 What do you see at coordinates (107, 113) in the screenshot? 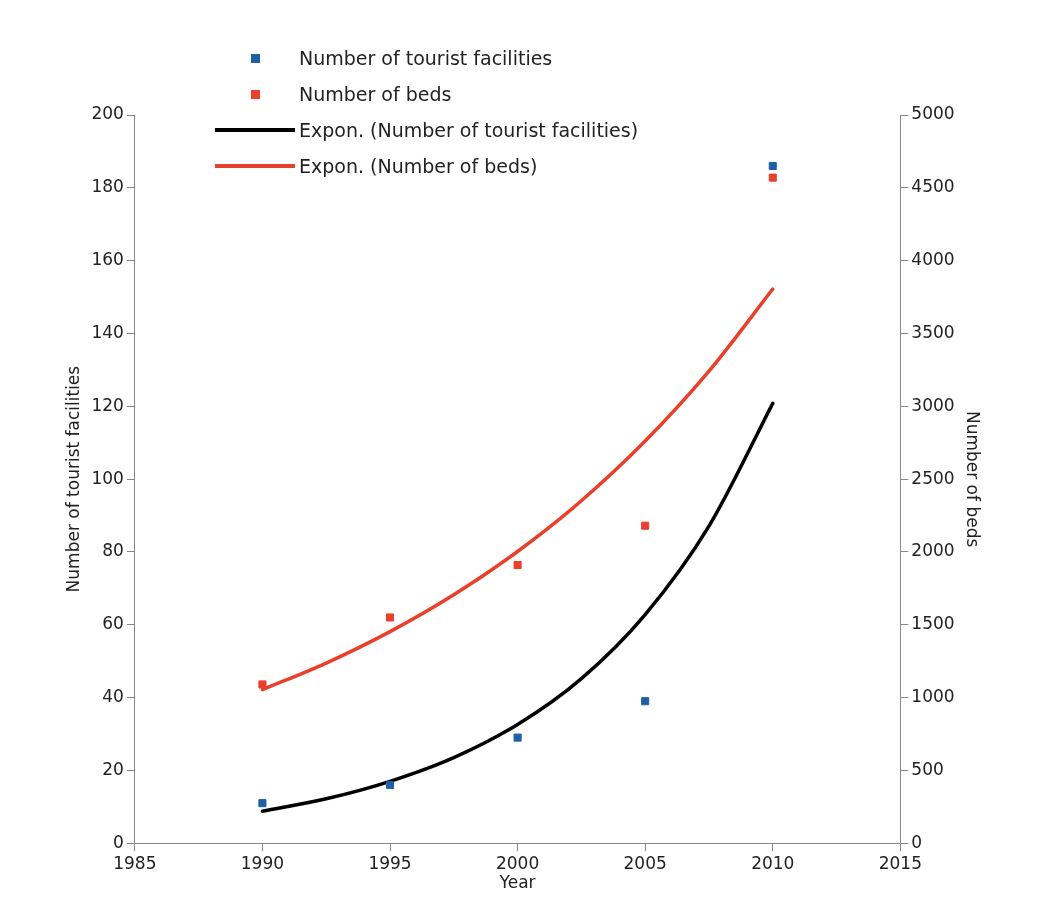
I see `y-tick-label: 200` at bounding box center [107, 113].